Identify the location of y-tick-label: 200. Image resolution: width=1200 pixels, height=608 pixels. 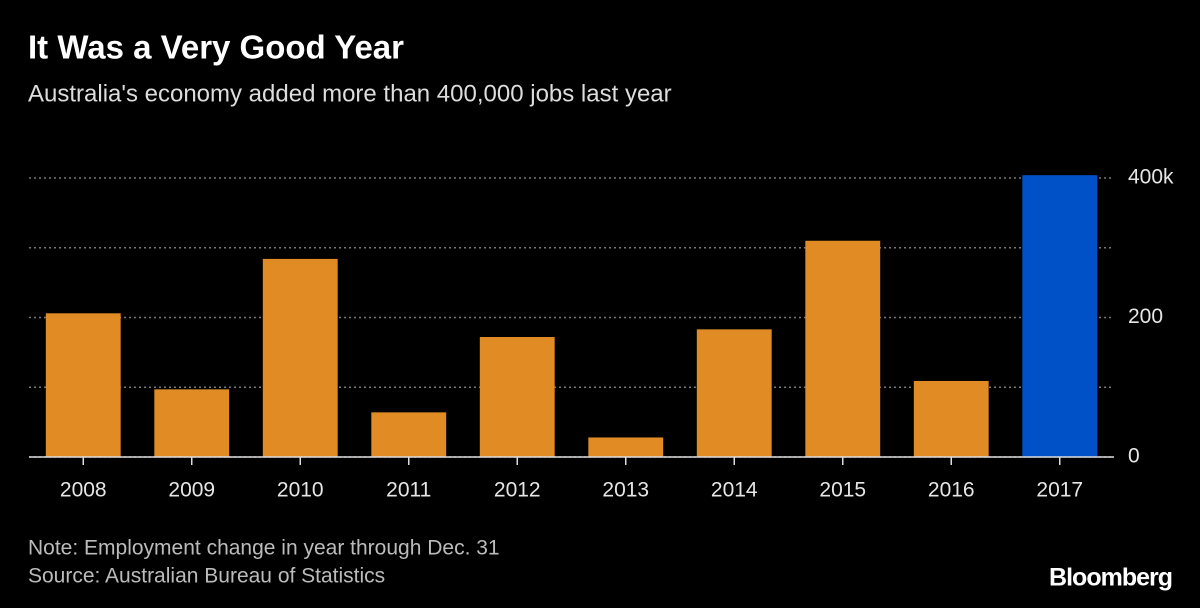
(1145, 316).